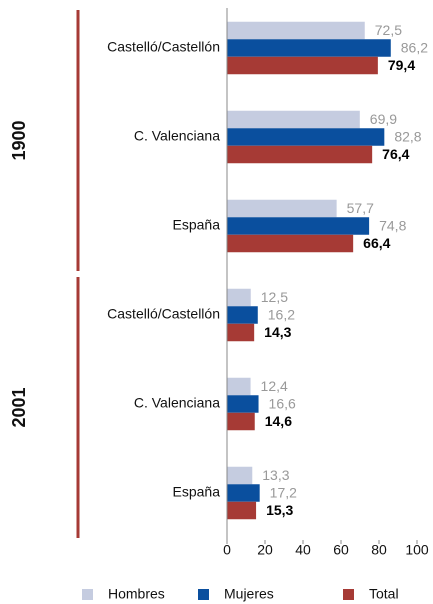 The height and width of the screenshot is (604, 433). What do you see at coordinates (360, 208) in the screenshot?
I see `value-label: 57,7` at bounding box center [360, 208].